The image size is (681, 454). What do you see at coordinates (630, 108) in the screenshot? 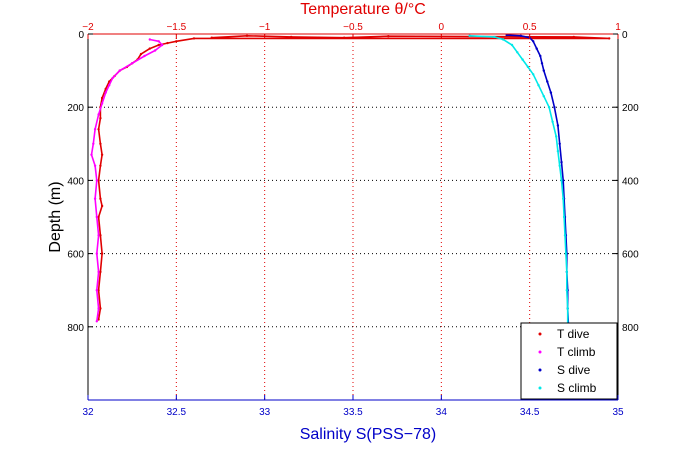
I see `y-right-tick-label: 200` at bounding box center [630, 108].